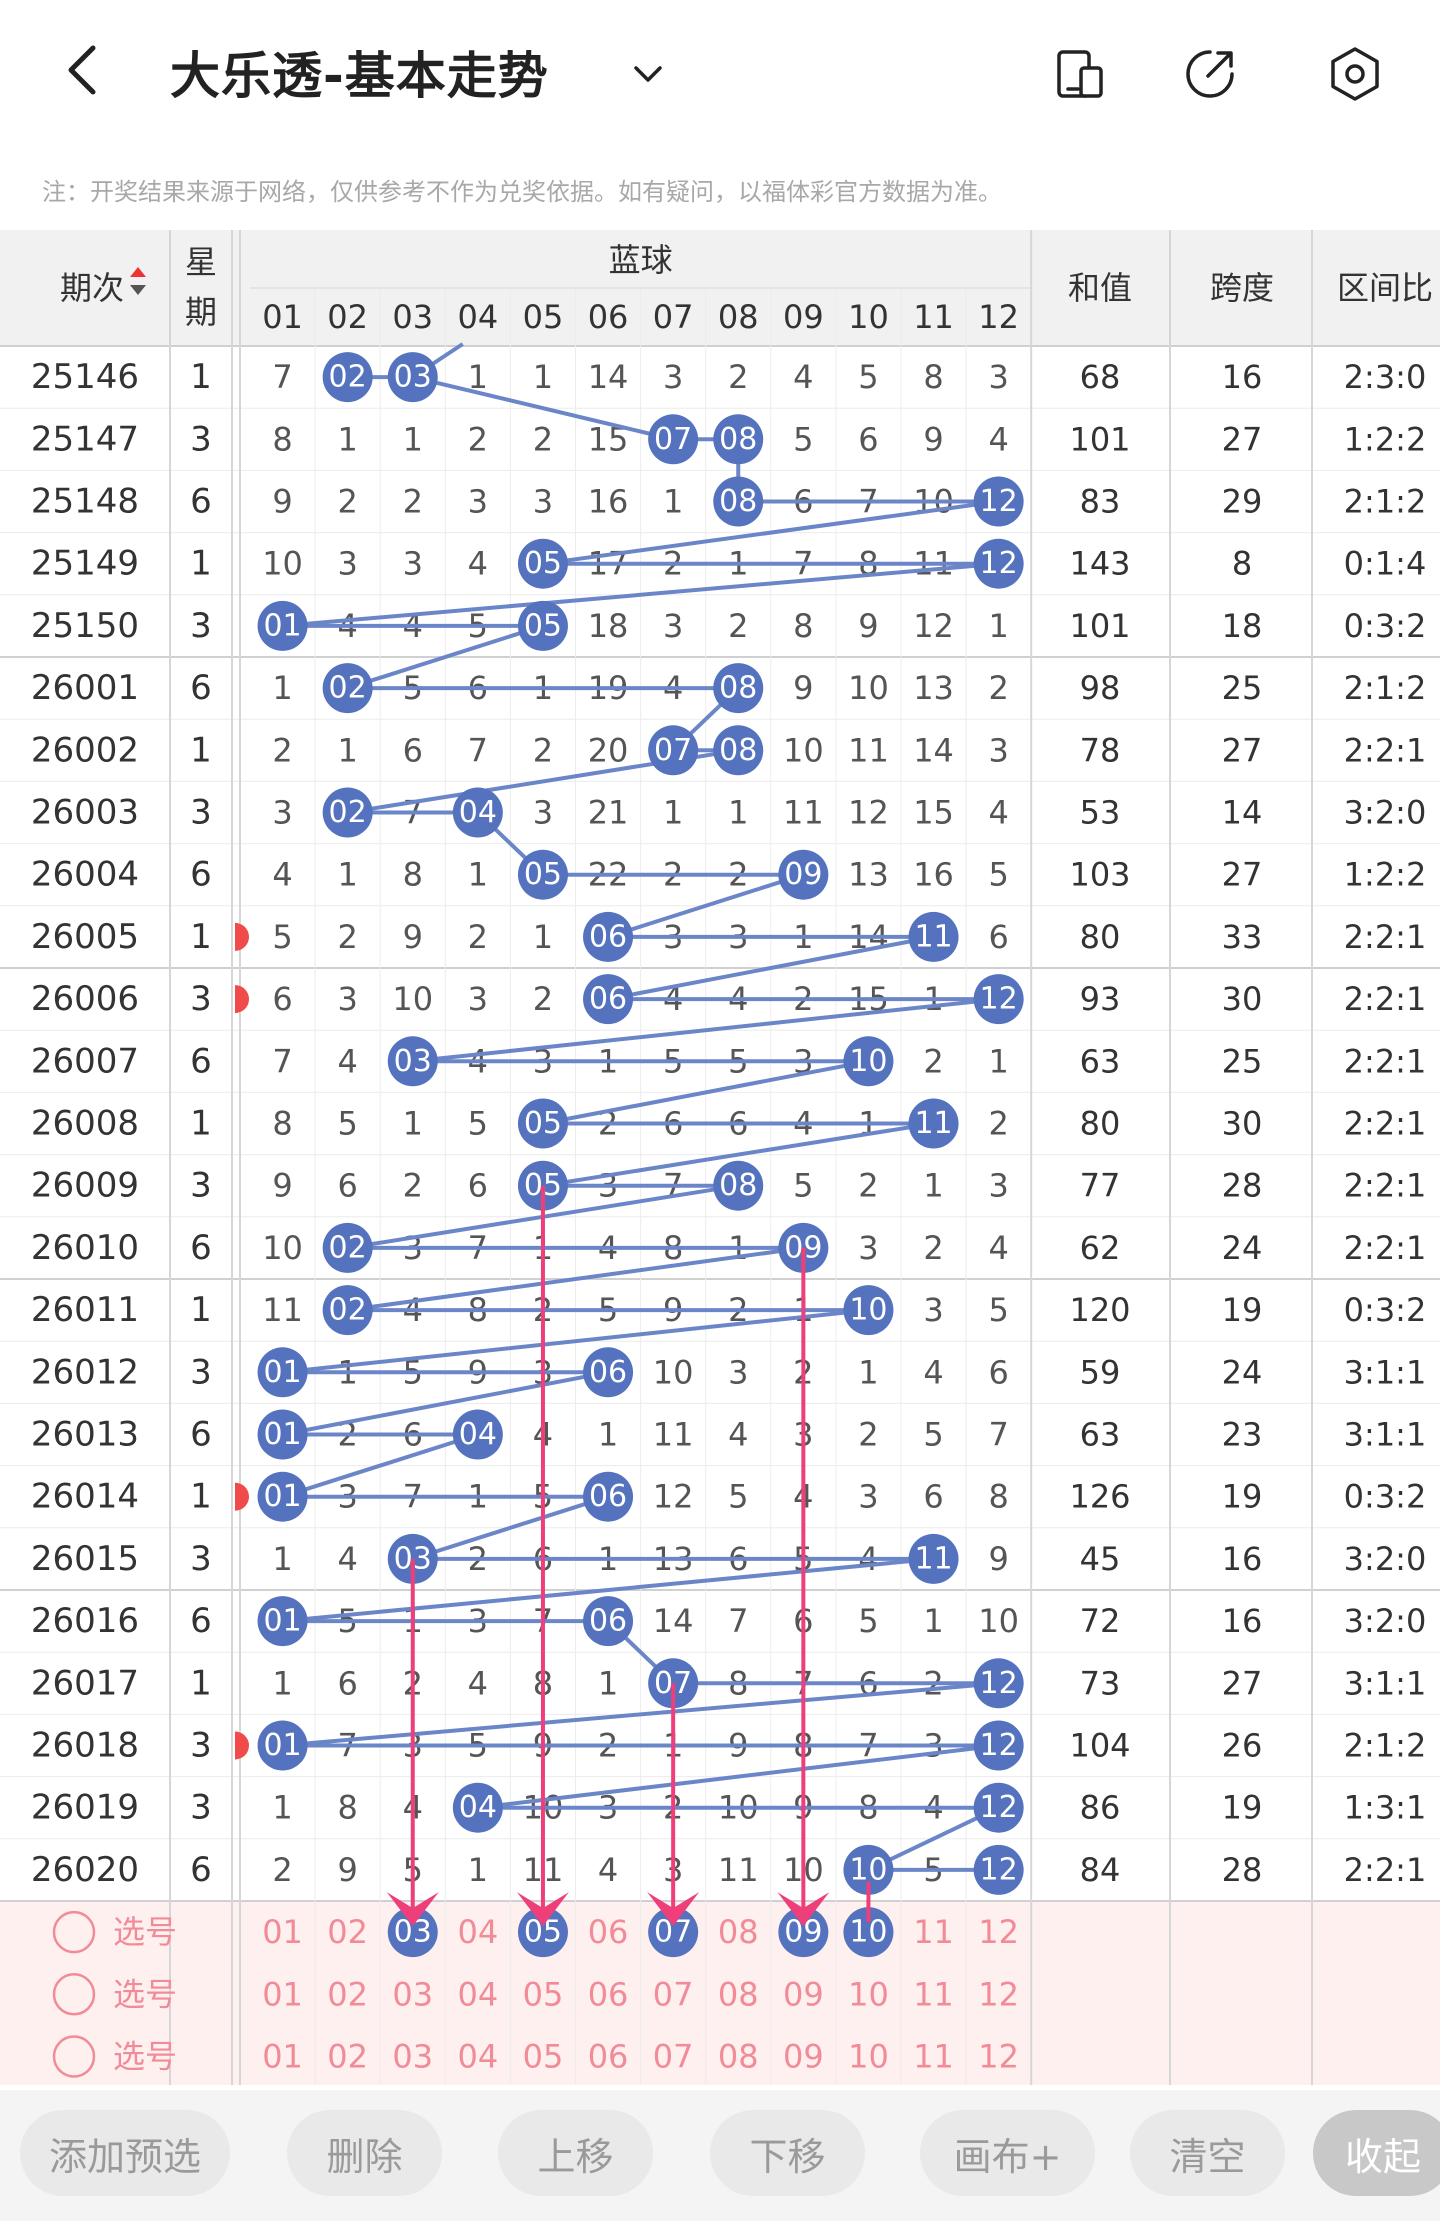 The height and width of the screenshot is (2221, 1440). What do you see at coordinates (608, 377) in the screenshot?
I see `miss-count: 14` at bounding box center [608, 377].